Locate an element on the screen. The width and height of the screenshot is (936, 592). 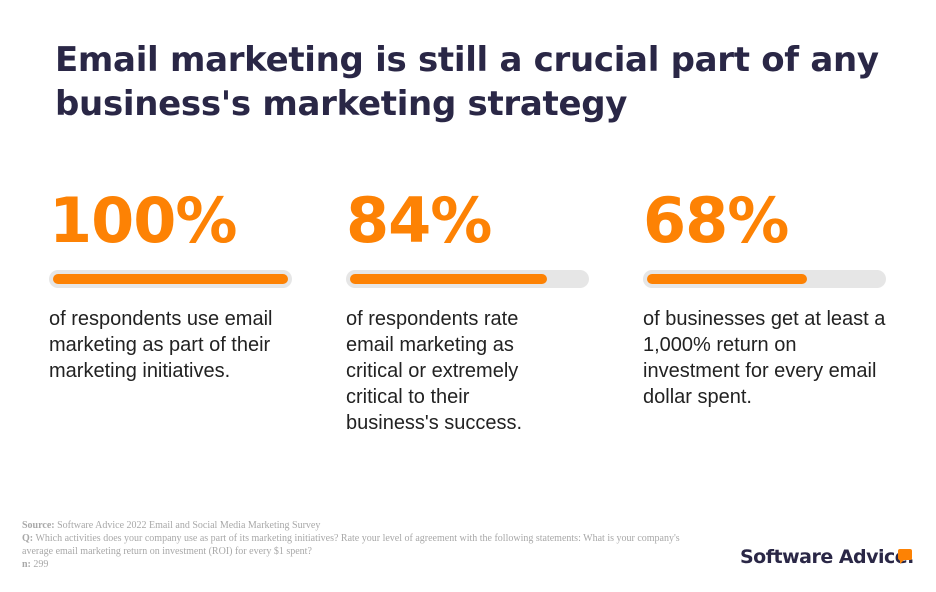
stat-value: 68% is located at coordinates (716, 220).